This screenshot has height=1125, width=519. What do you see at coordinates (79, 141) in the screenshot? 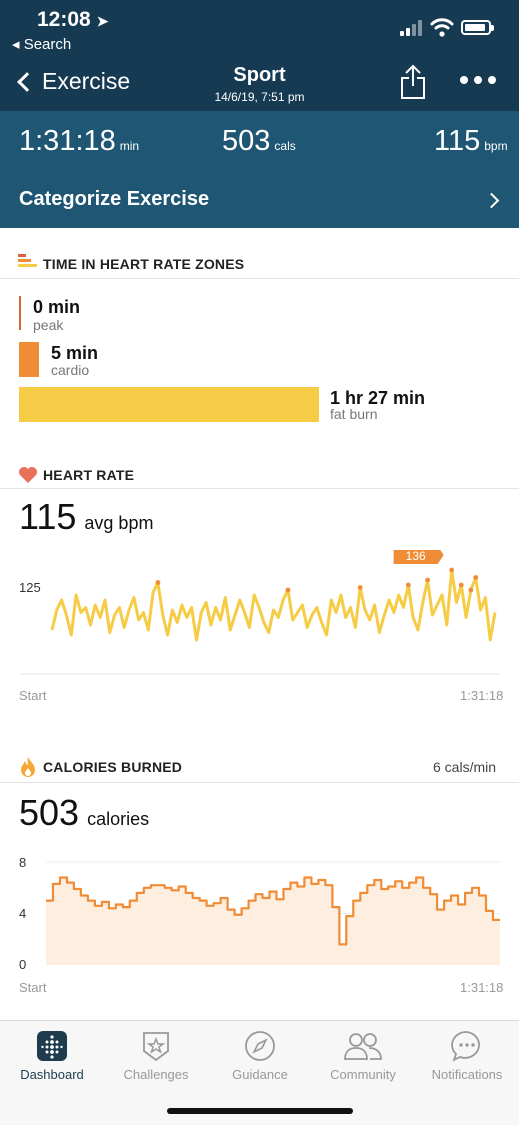
I see `duration-stat: 1:31:18 min` at bounding box center [79, 141].